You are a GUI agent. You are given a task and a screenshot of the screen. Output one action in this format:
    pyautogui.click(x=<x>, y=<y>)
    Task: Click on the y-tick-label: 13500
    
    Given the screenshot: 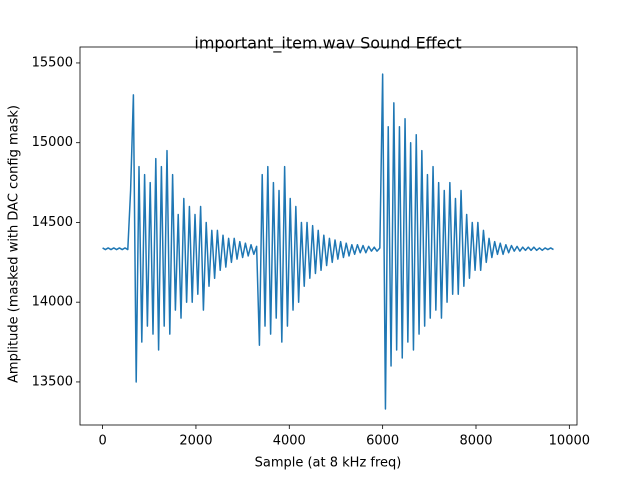 What is the action you would take?
    pyautogui.click(x=52, y=381)
    